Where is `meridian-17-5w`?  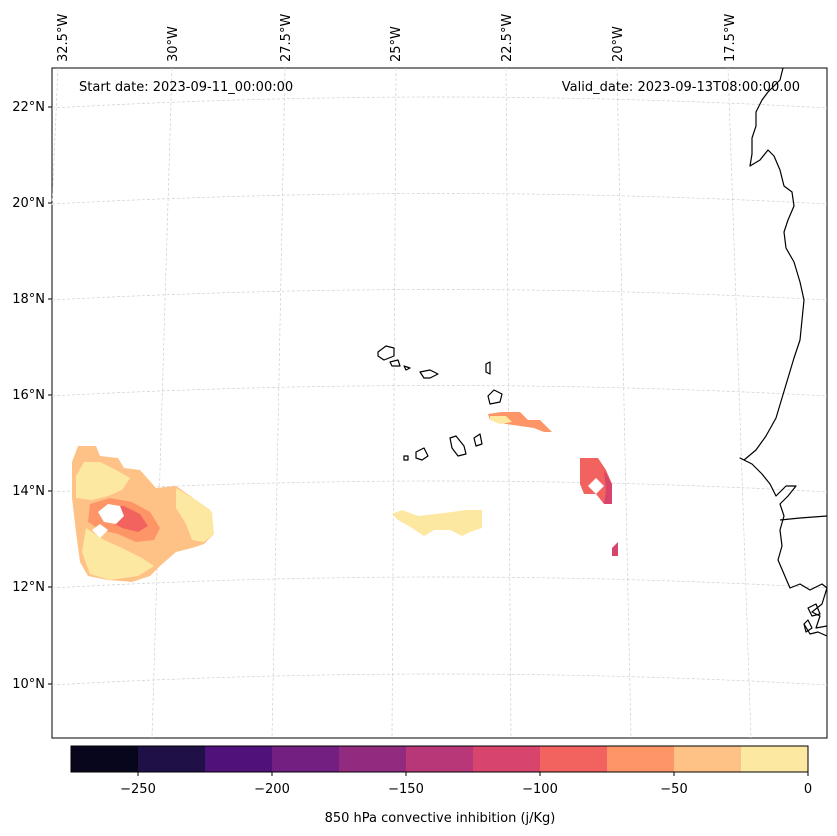 meridian-17-5w is located at coordinates (739, 403).